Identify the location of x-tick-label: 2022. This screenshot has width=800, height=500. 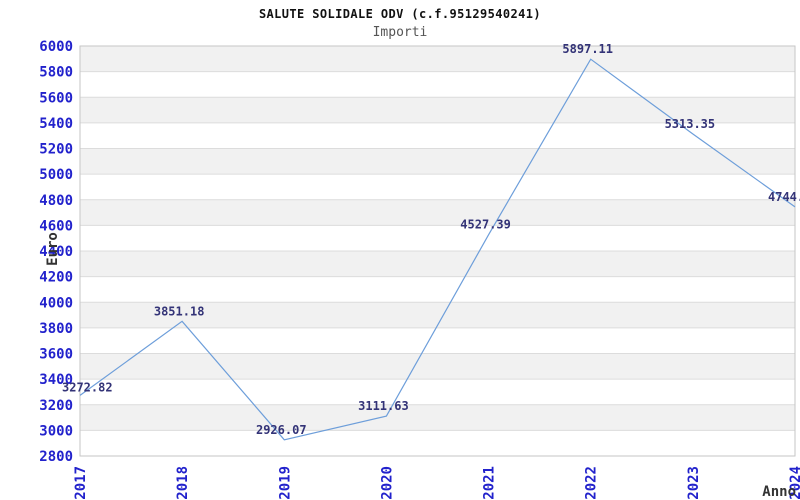
(592, 483).